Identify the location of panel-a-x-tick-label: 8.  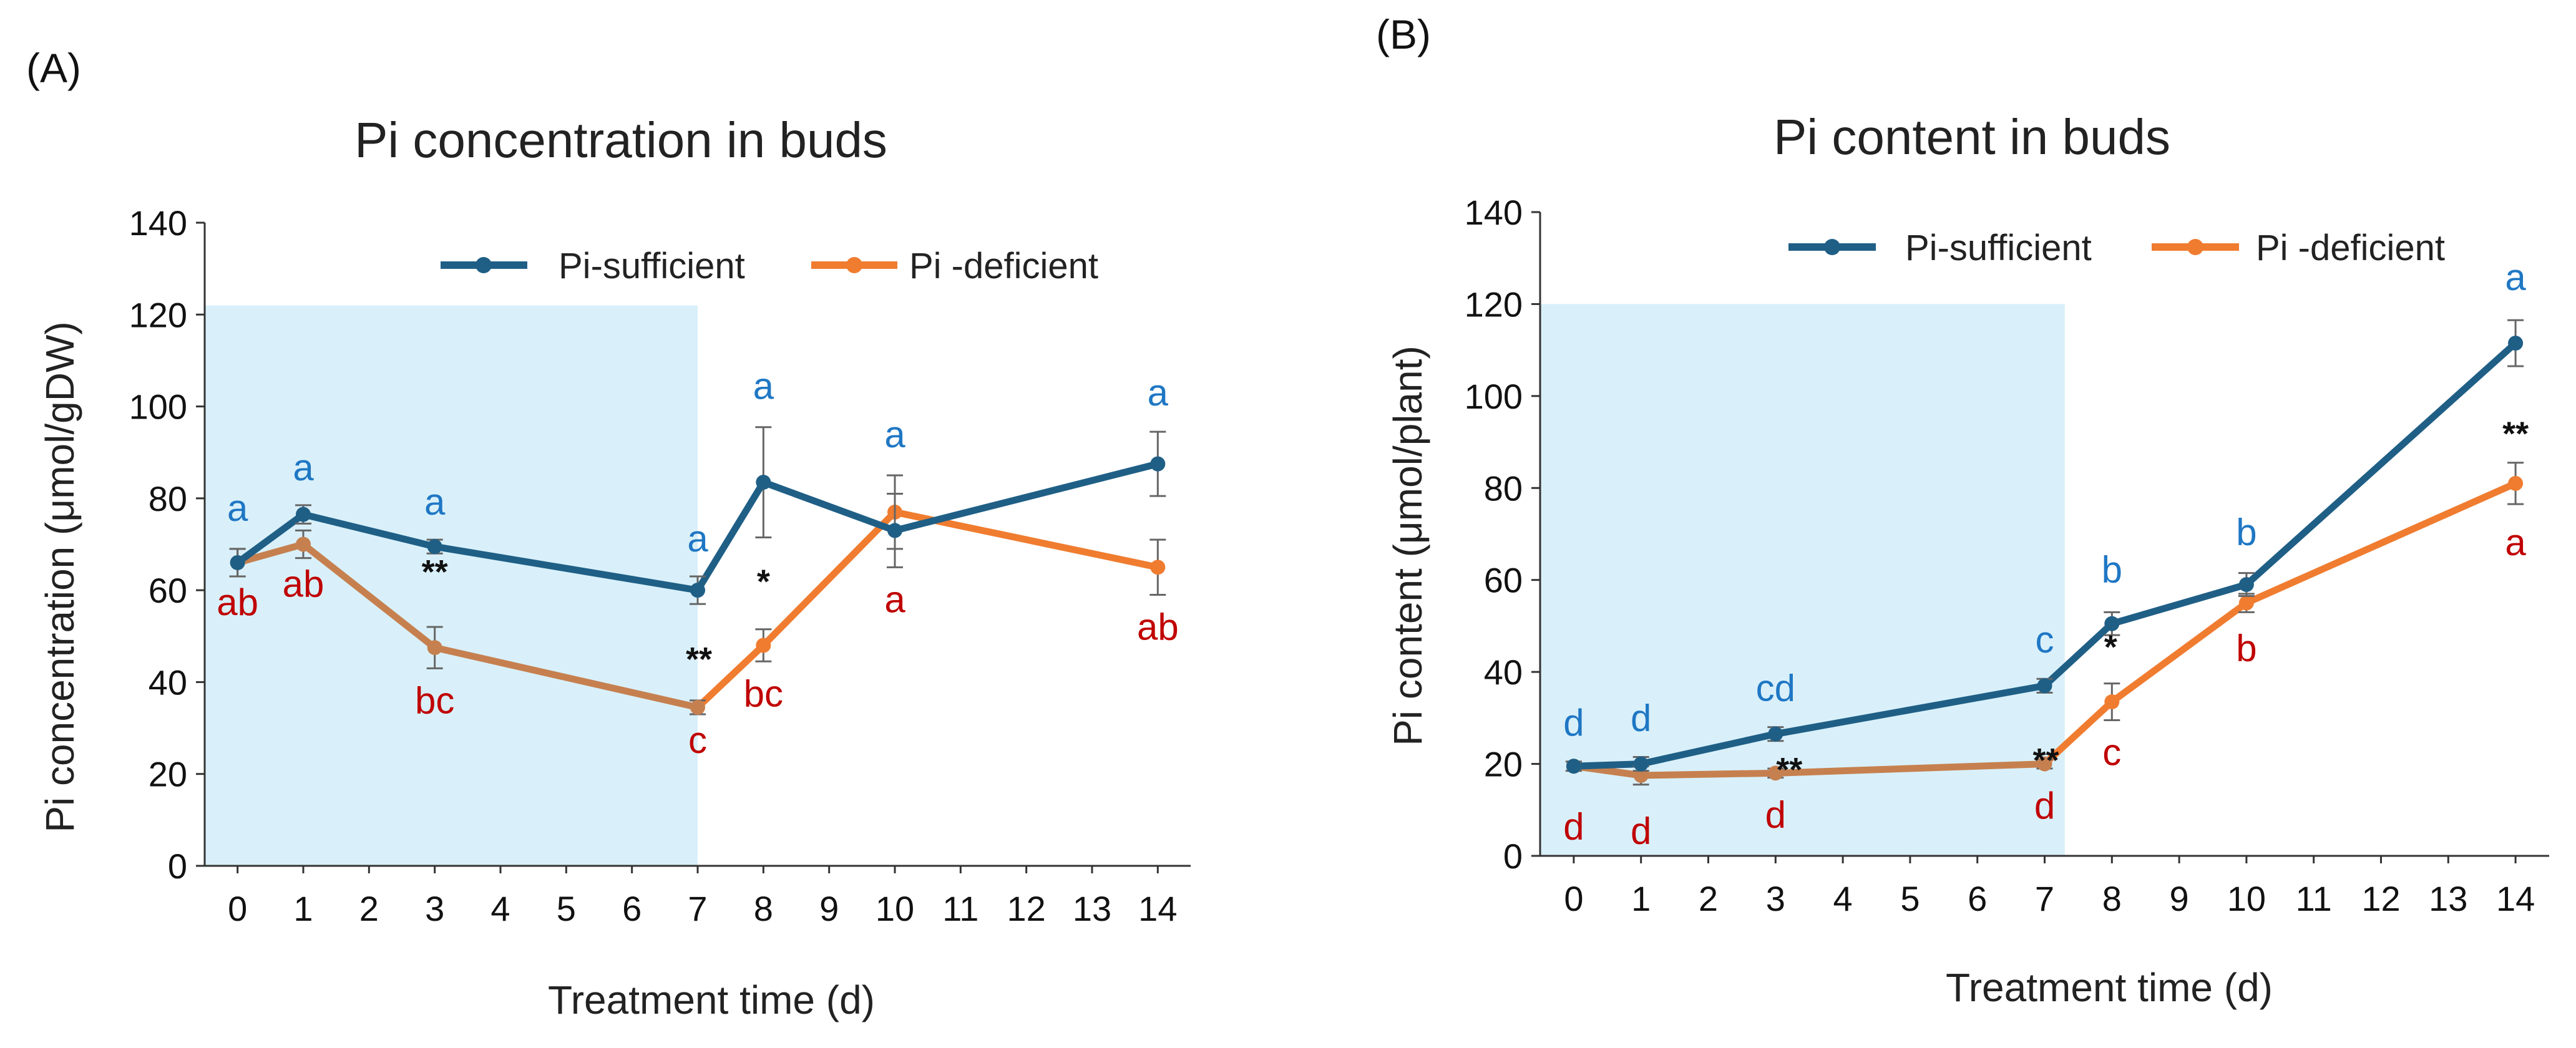
(763, 908).